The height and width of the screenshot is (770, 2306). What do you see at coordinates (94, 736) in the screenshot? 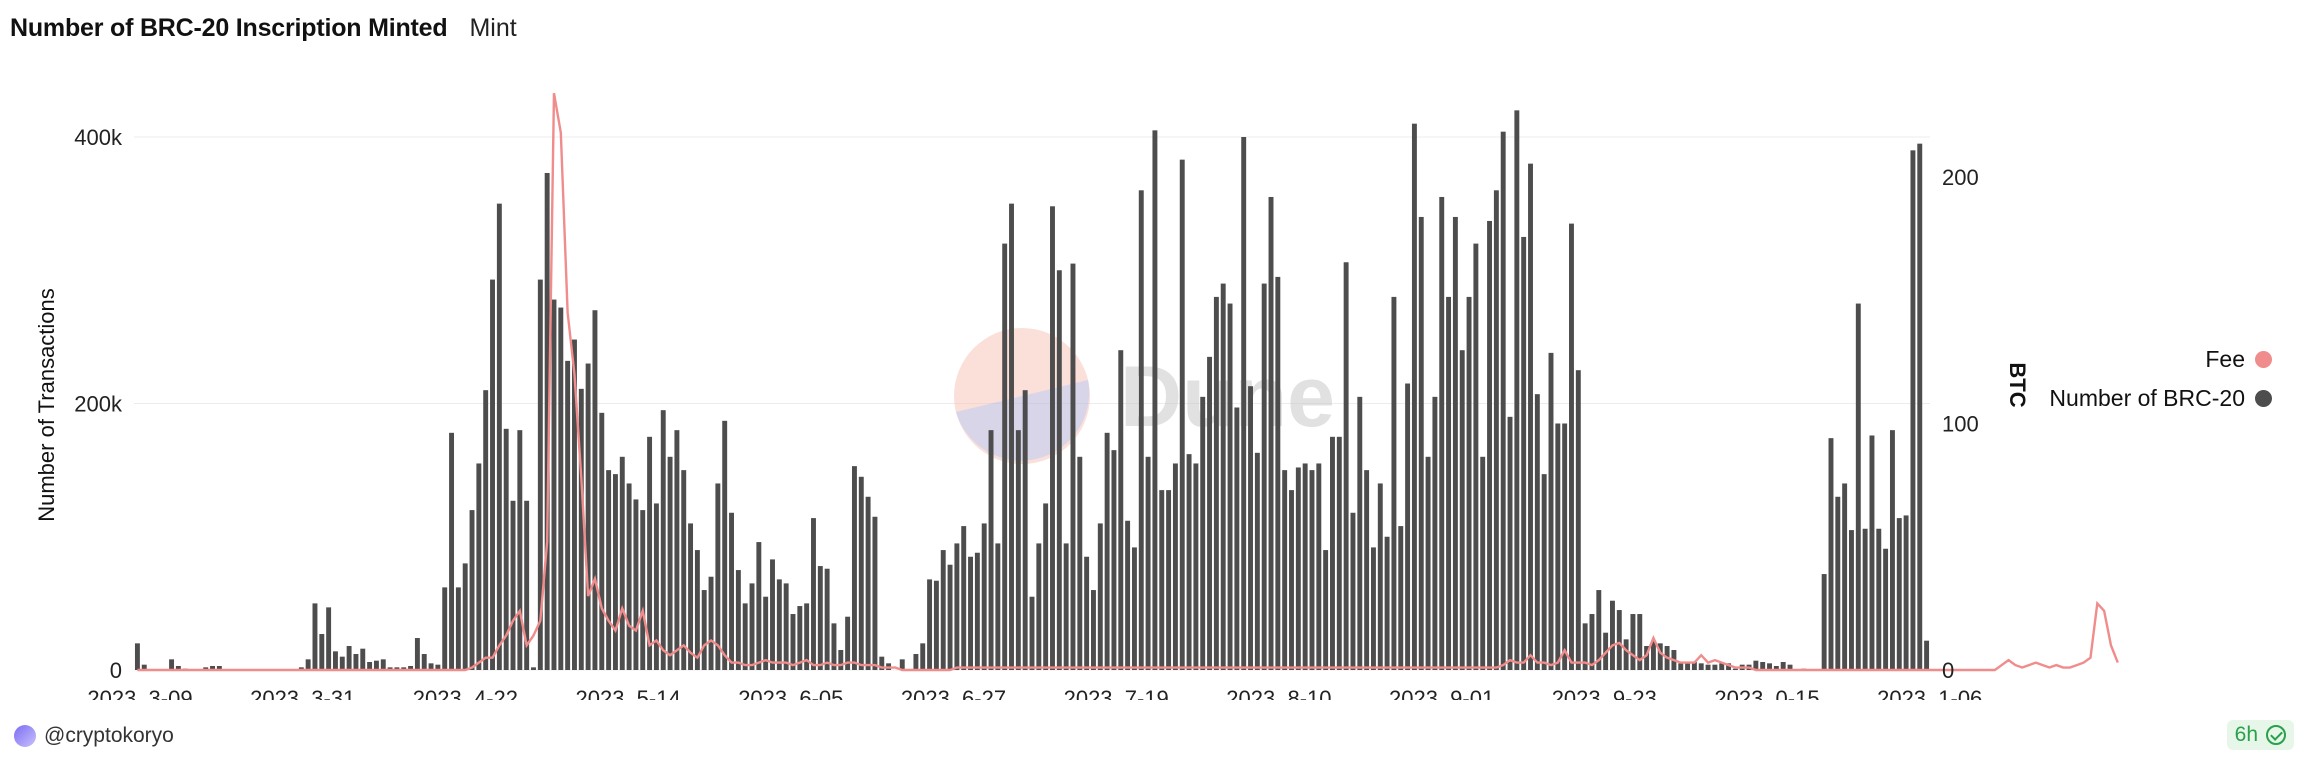
I see `author-link: @cryptokoryo` at bounding box center [94, 736].